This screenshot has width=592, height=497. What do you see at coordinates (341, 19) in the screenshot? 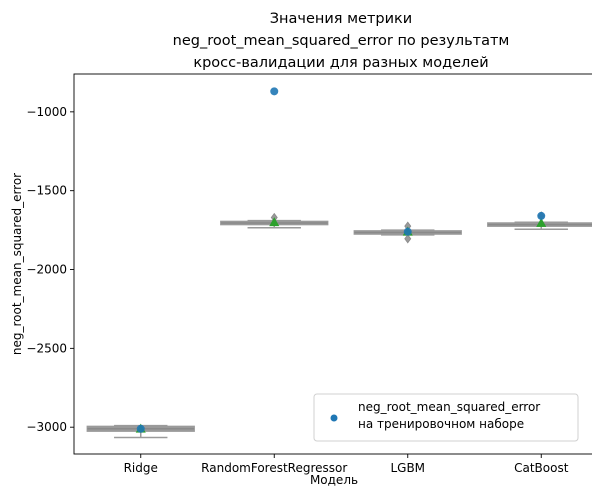
I see `title-line-1: Значения метрики` at bounding box center [341, 19].